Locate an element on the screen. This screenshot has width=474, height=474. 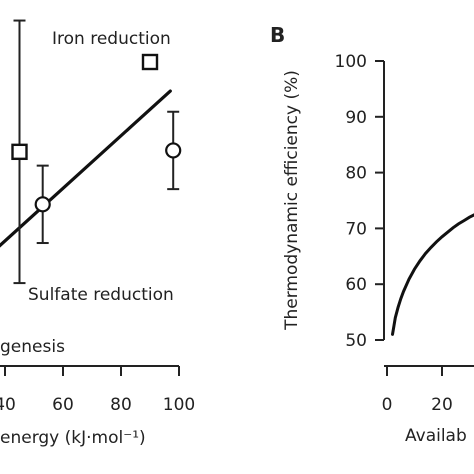
panel-a-x-axis-label: energy (kJ·mol⁻¹) is located at coordinates (73, 438).